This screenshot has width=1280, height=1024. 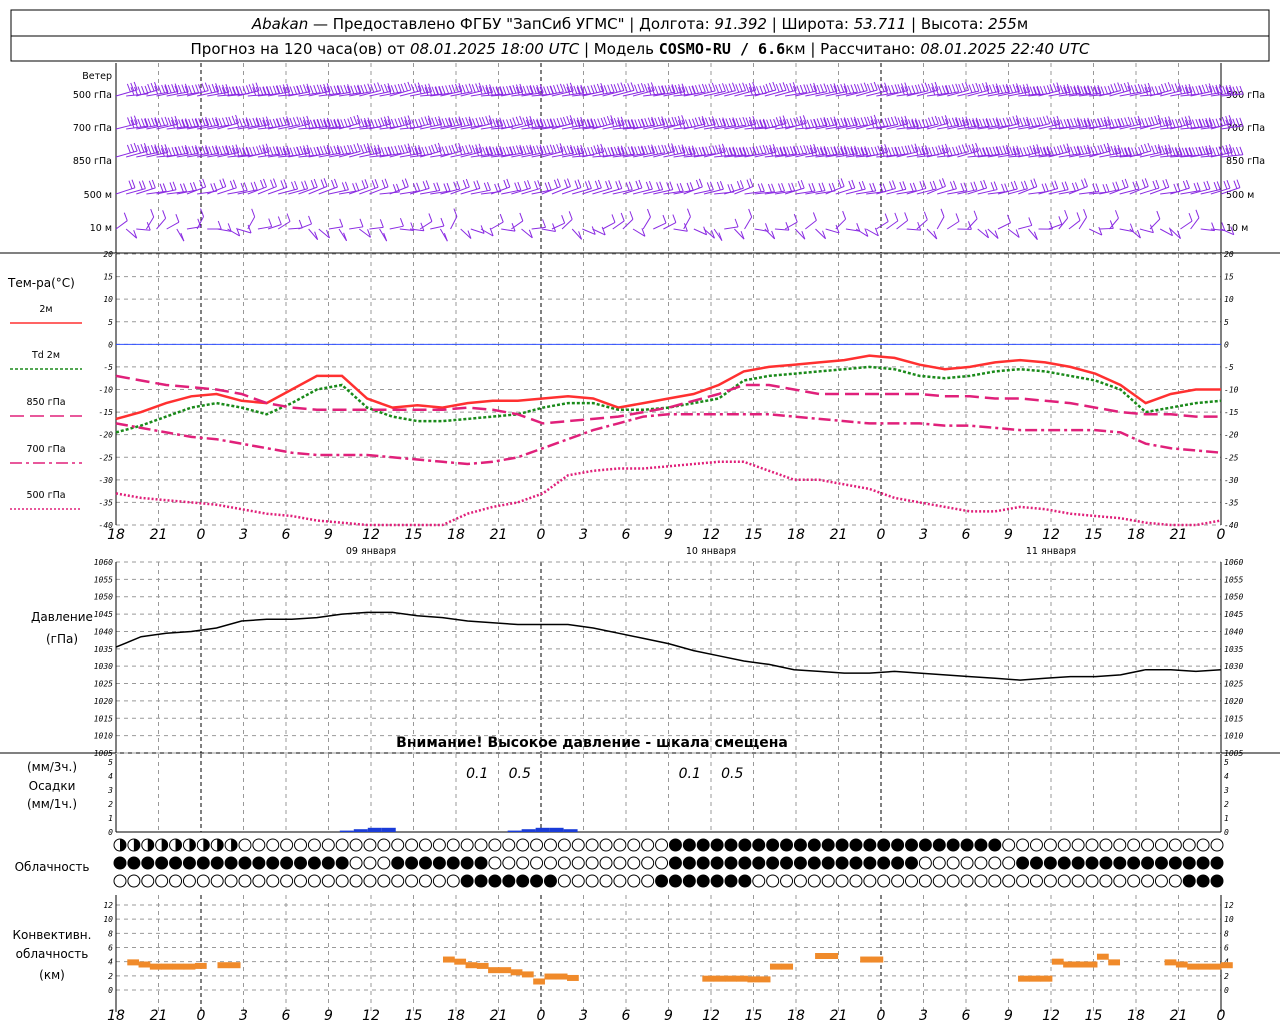 What do you see at coordinates (583, 1016) in the screenshot?
I see `time-tick-bottom: 3` at bounding box center [583, 1016].